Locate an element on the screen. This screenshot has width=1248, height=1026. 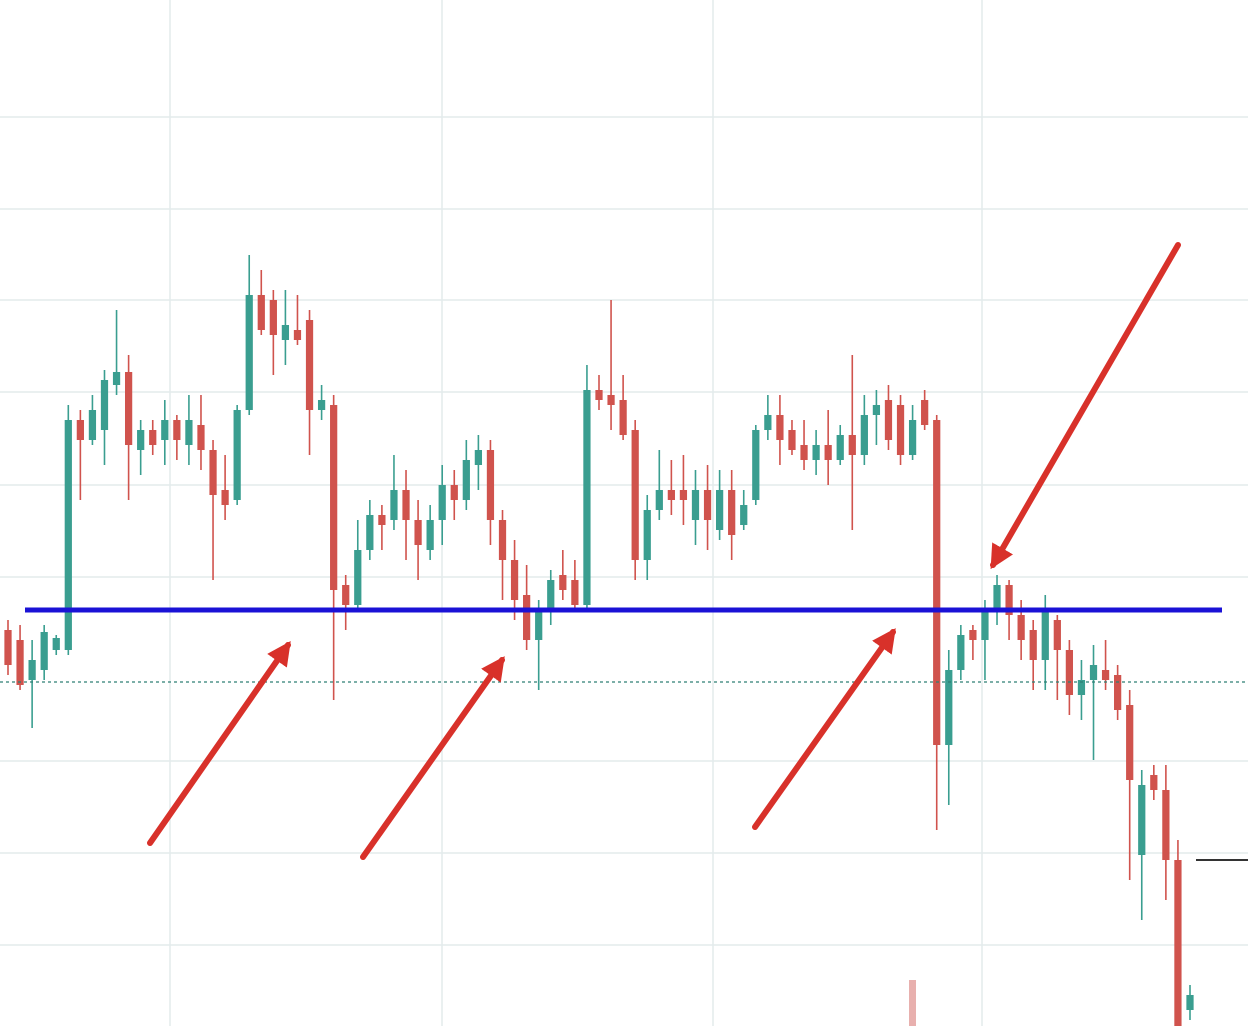
levels is located at coordinates (624, 645).